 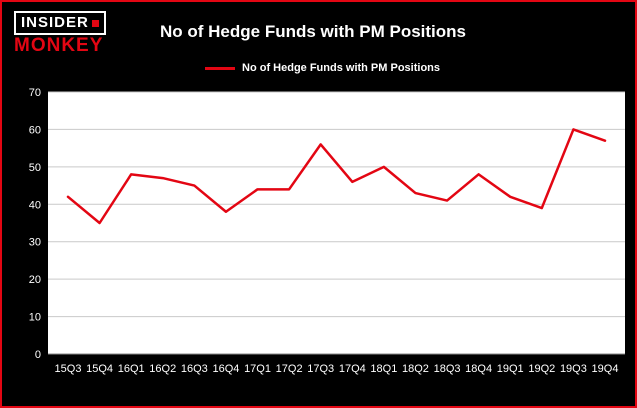 What do you see at coordinates (341, 68) in the screenshot?
I see `legend-label: No of Hedge Funds with PM Positions` at bounding box center [341, 68].